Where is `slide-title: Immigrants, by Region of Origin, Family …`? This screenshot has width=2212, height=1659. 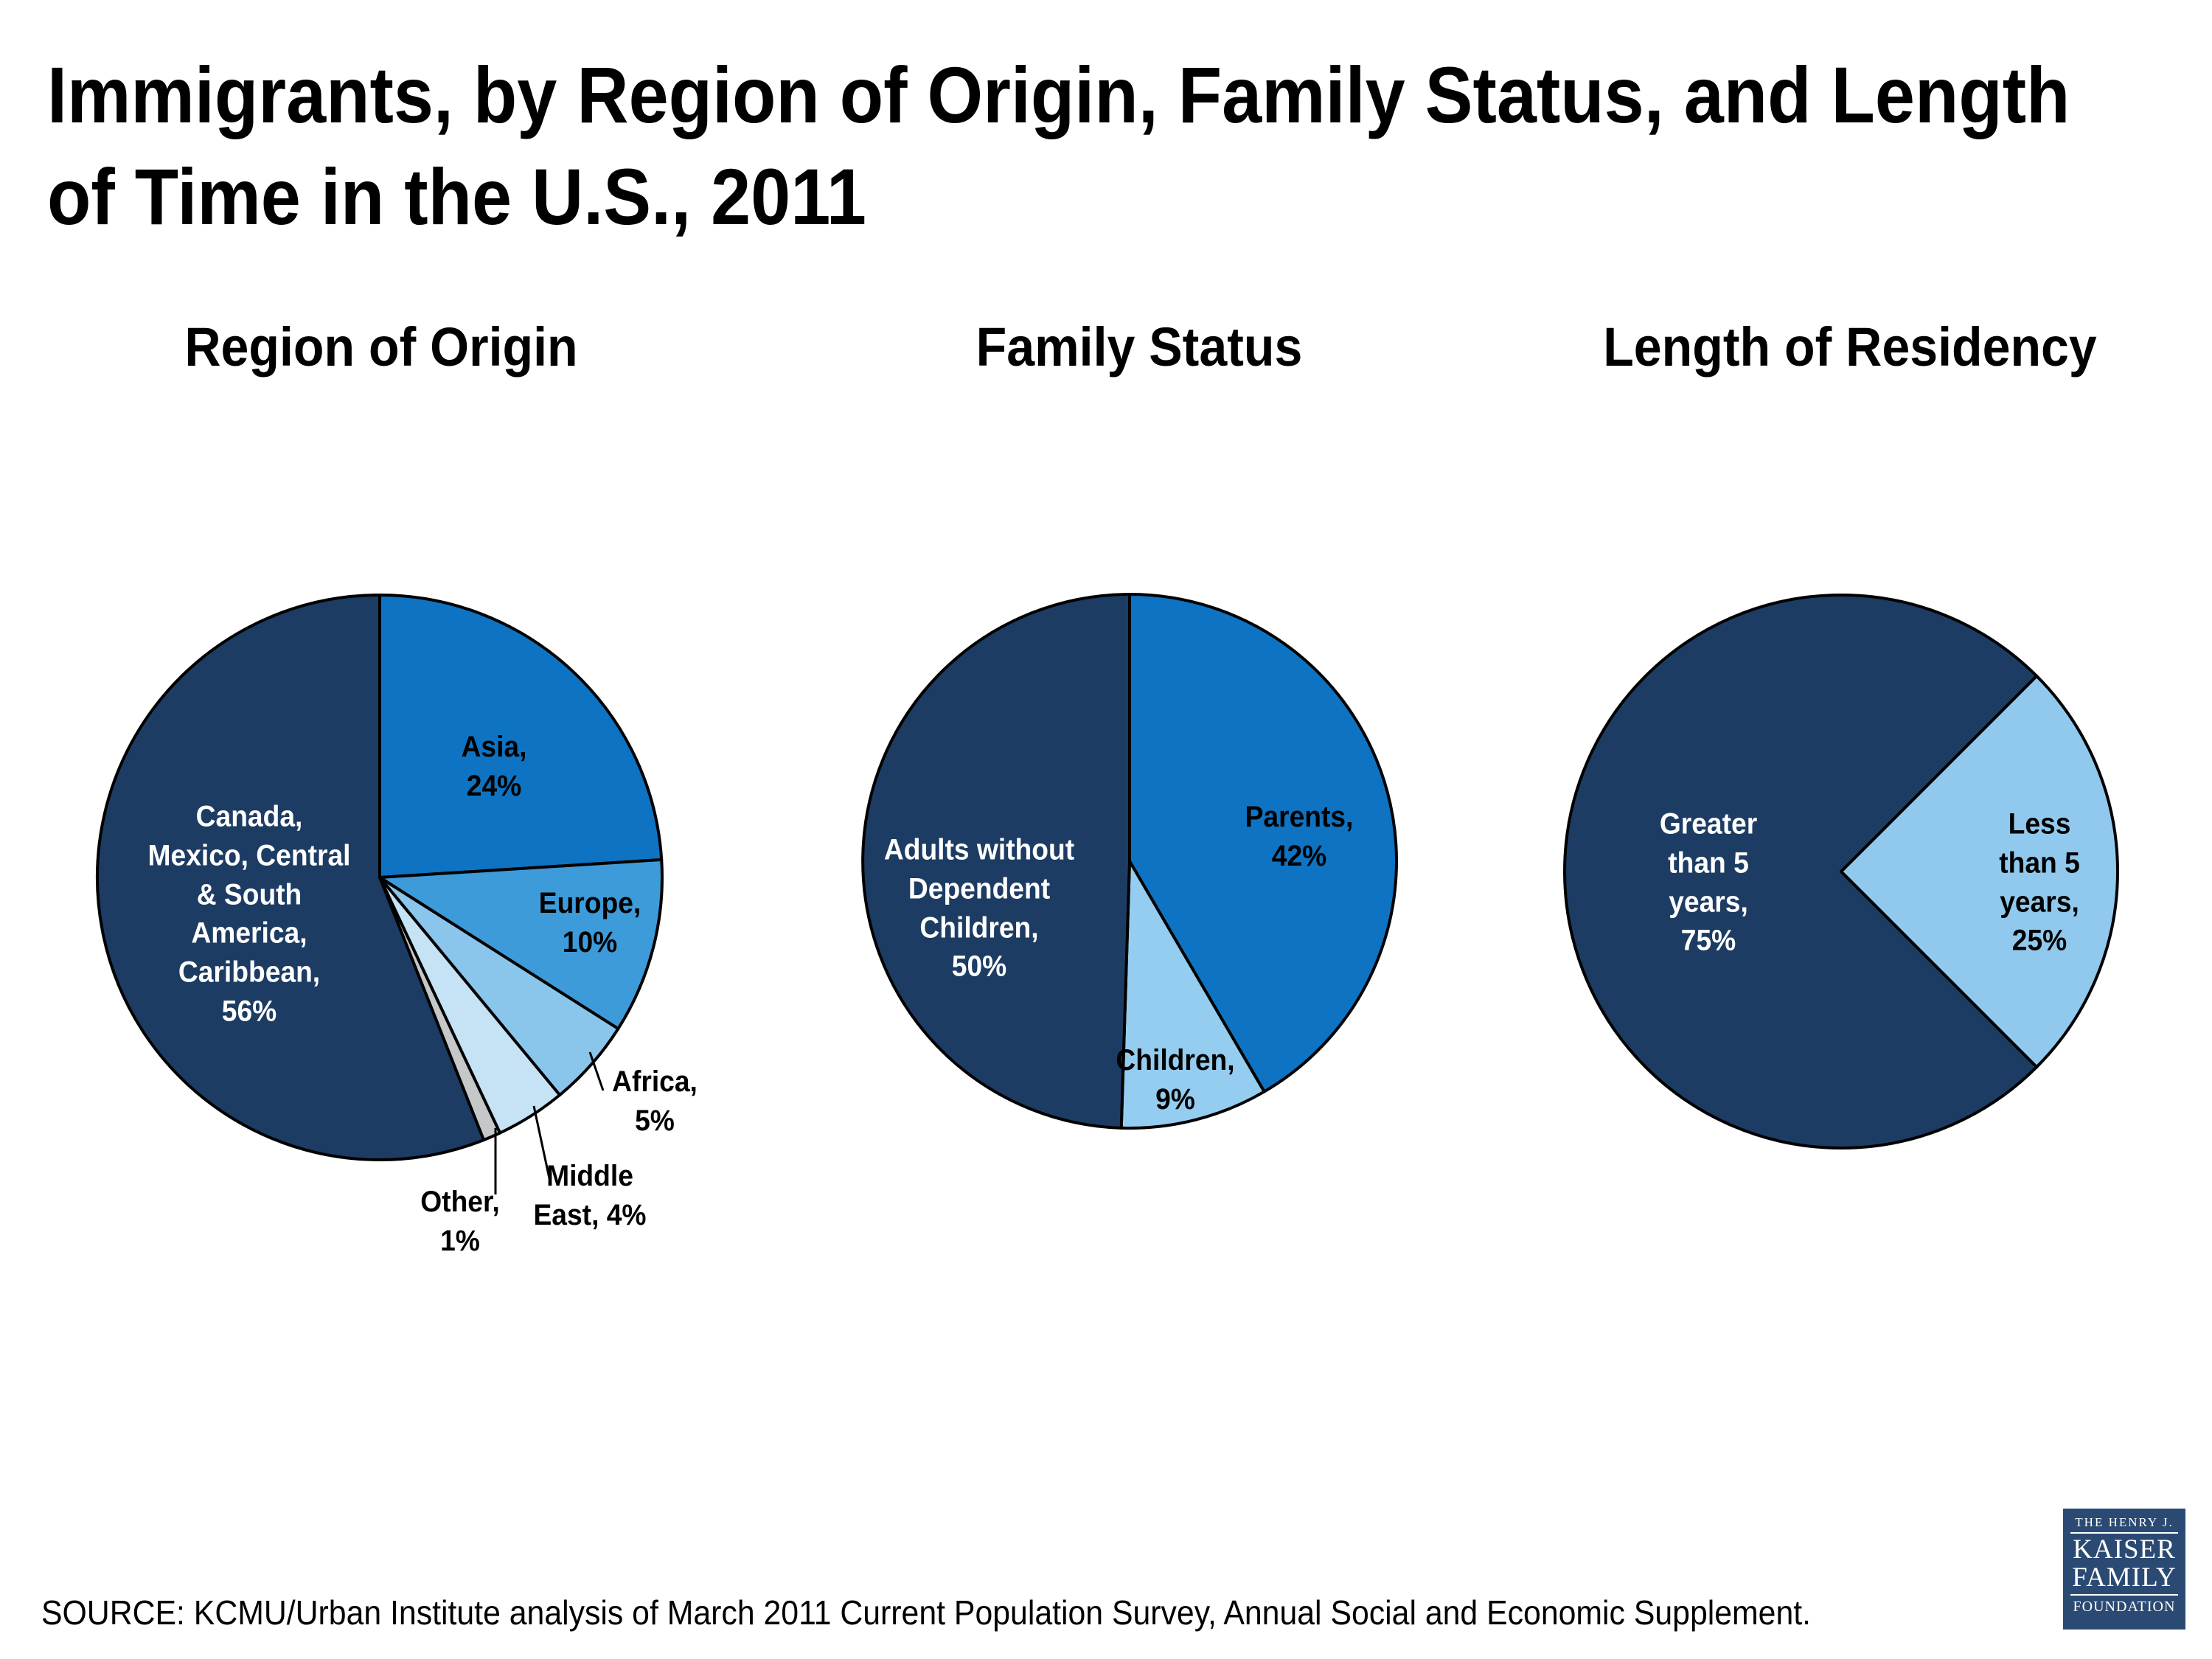
slide-title: Immigrants, by Region of Origin, Family … is located at coordinates (1058, 146).